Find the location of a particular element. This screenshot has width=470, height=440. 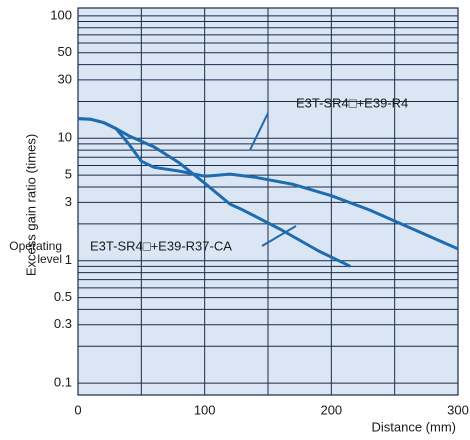

x-tick-label: 0 is located at coordinates (77, 409).